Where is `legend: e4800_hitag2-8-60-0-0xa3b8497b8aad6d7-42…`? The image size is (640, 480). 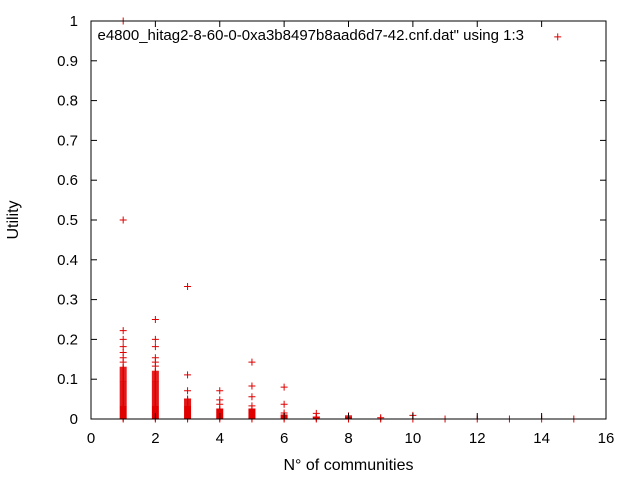 legend: e4800_hitag2-8-60-0-0xa3b8497b8aad6d7-42… is located at coordinates (311, 35).